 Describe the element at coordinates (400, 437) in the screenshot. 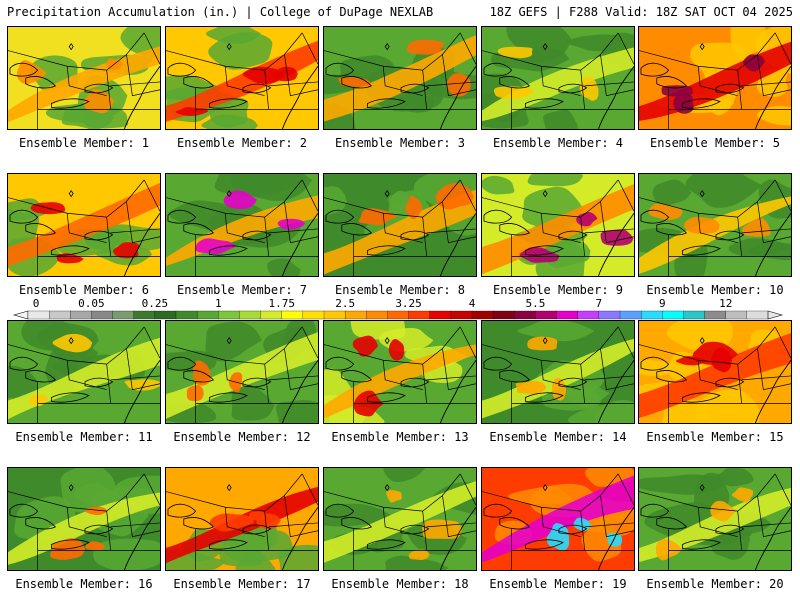

I see `ensemble-member-label: Ensemble Member: 13` at that location.